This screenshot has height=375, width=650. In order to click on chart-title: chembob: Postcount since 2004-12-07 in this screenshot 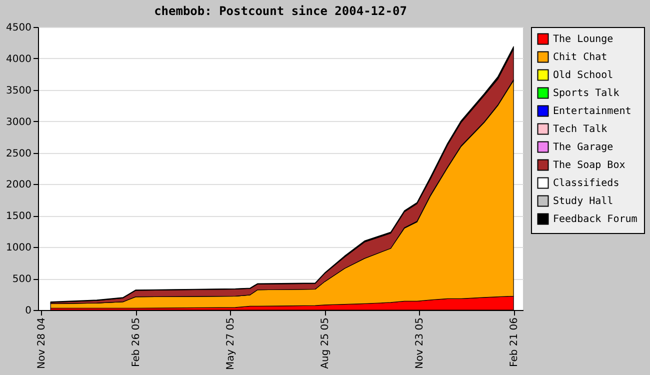, I will do `click(280, 11)`.